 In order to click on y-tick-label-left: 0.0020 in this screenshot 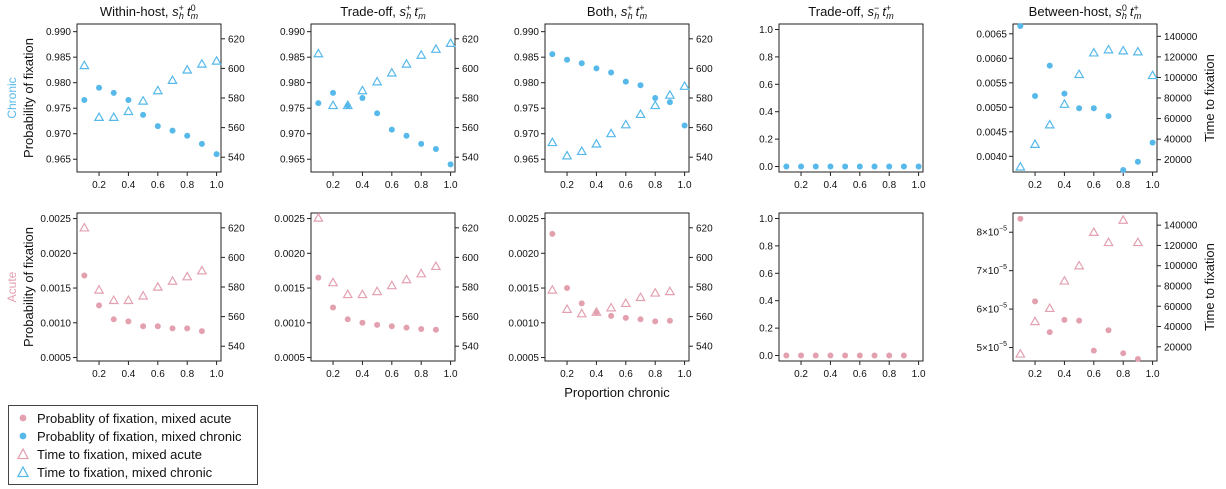, I will do `click(523, 254)`.